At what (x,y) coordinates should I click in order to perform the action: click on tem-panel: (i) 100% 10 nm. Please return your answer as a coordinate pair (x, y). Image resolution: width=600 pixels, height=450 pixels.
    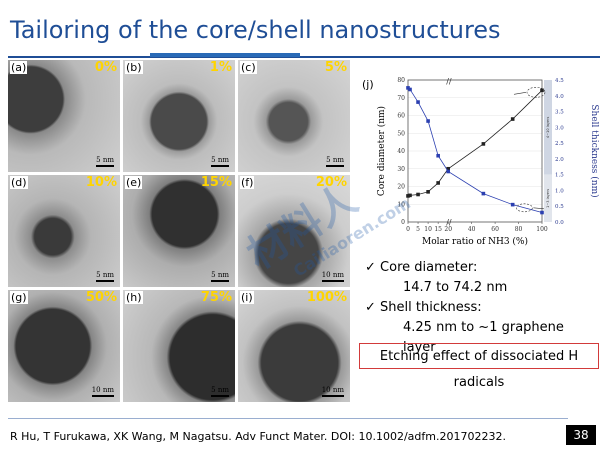
    Looking at the image, I should click on (294, 346).